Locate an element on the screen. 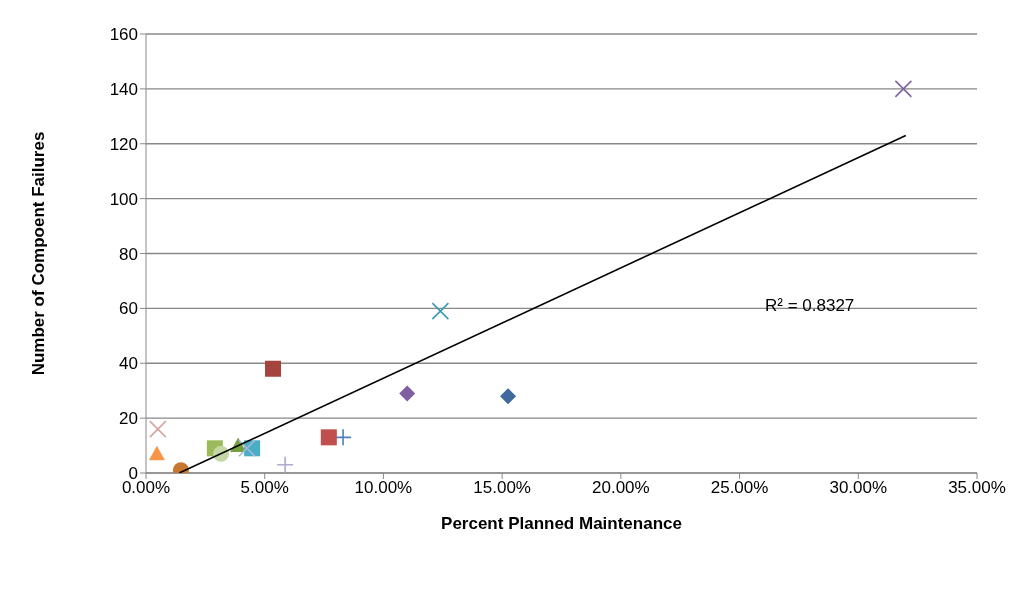 Image resolution: width=1034 pixels, height=595 pixels. x-tick-label: 35.00% is located at coordinates (977, 488).